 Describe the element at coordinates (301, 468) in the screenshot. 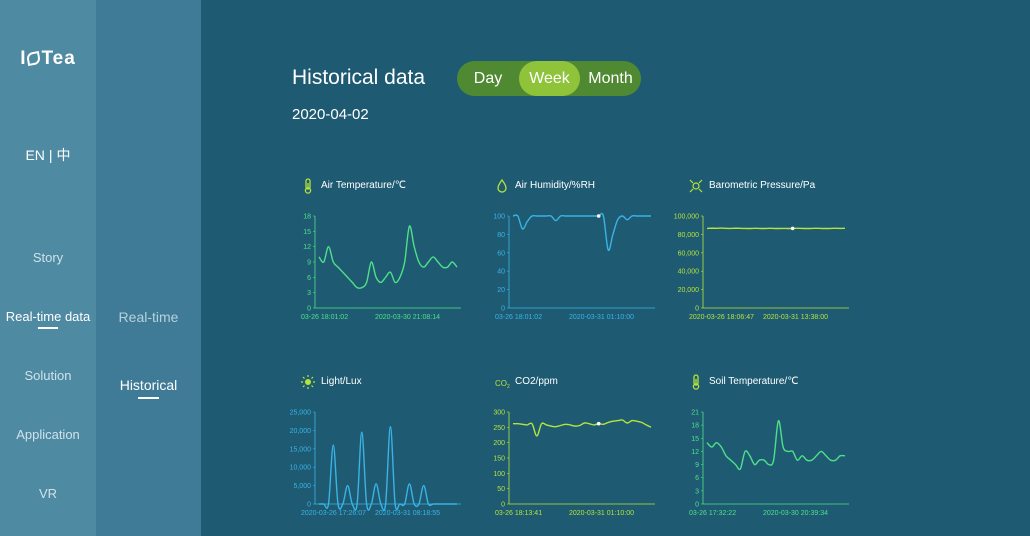

I see `y-tick-label: 10,000` at that location.